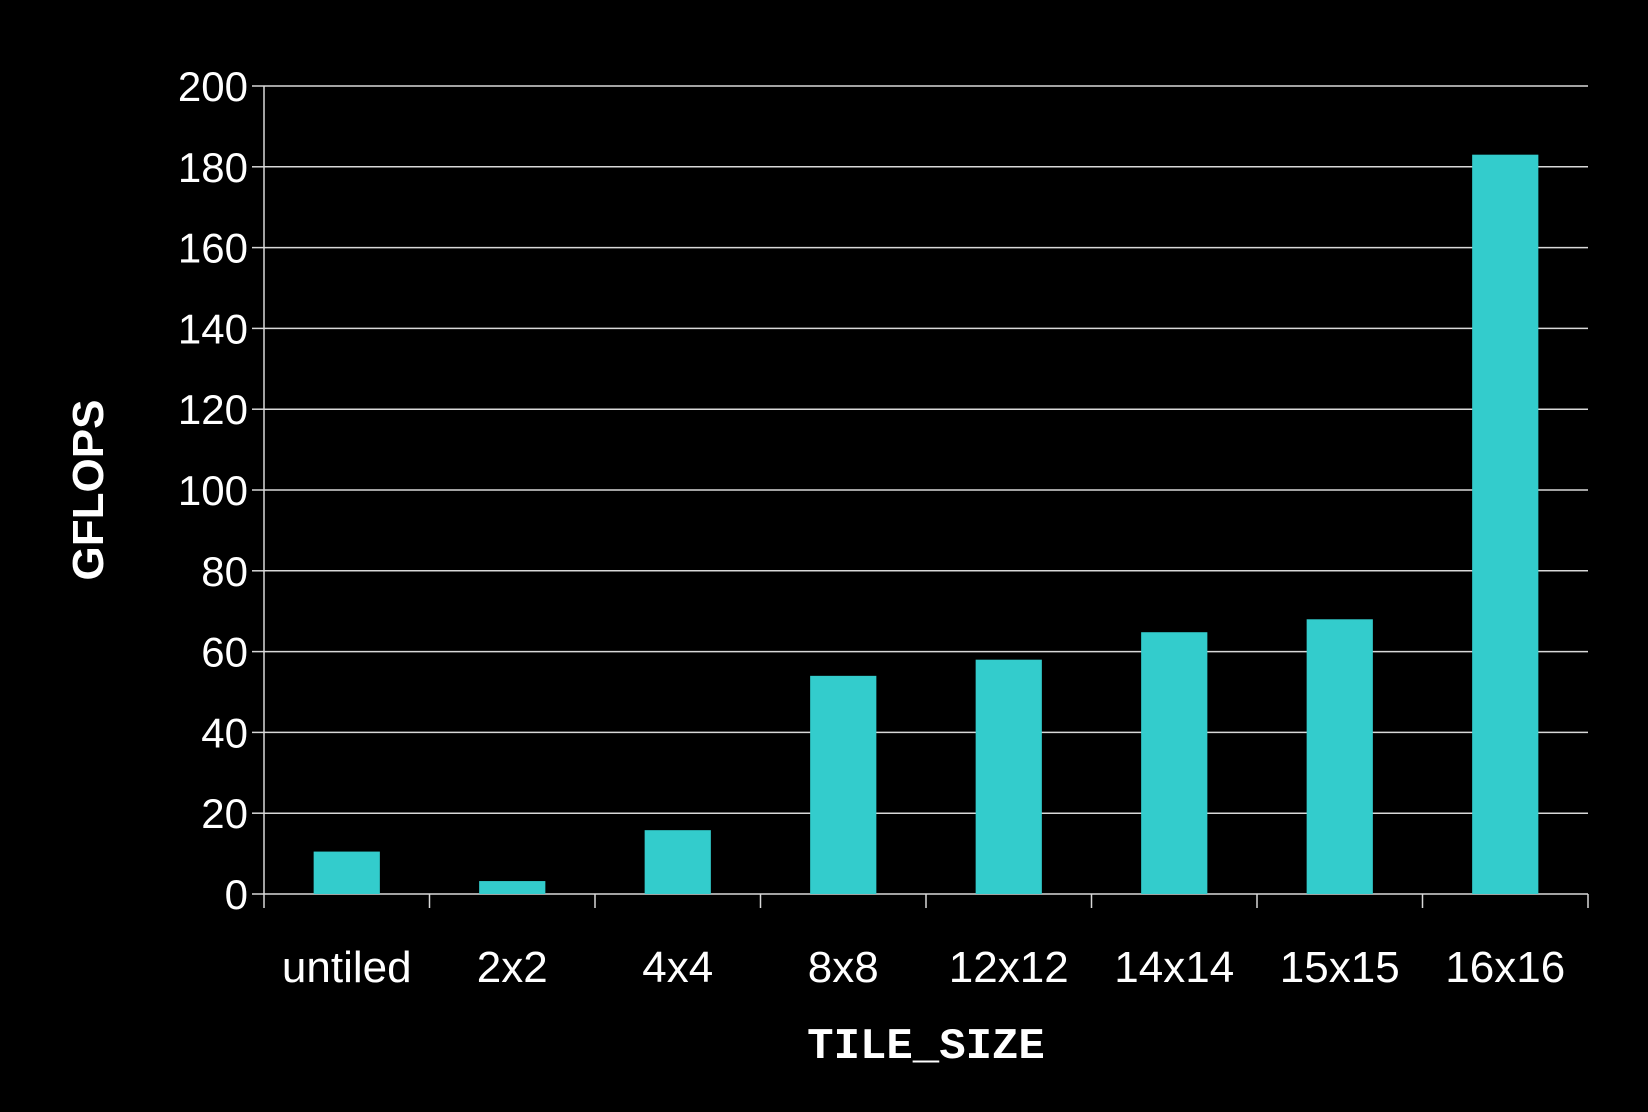 This screenshot has width=1648, height=1112. I want to click on y-tick-label: 120, so click(213, 409).